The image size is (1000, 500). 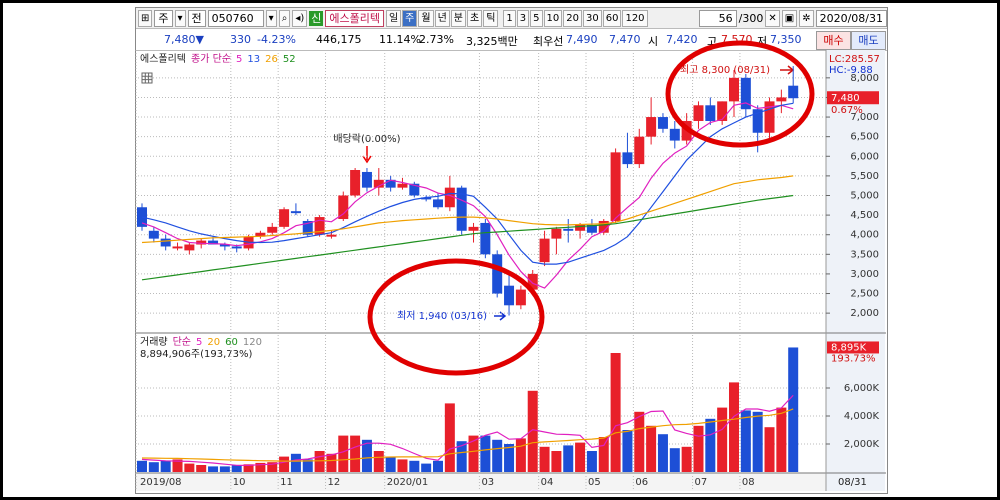 I want to click on interval-button: 30, so click(x=592, y=18).